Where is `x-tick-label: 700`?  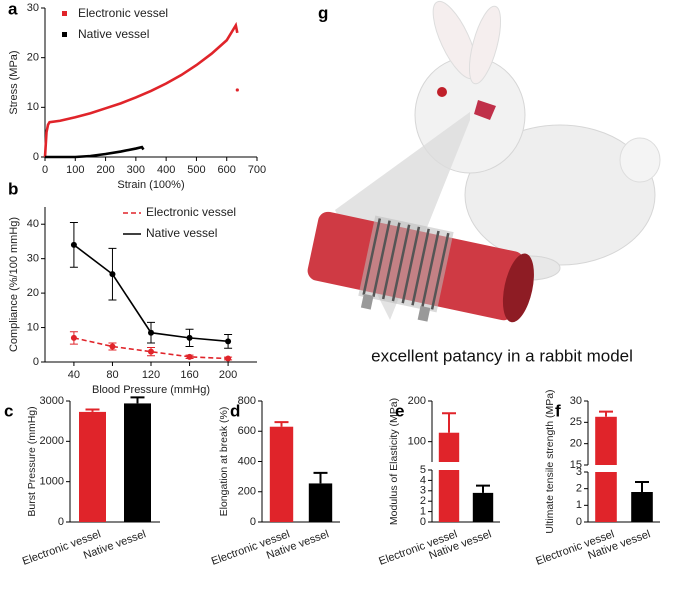
x-tick-label: 700 is located at coordinates (257, 170).